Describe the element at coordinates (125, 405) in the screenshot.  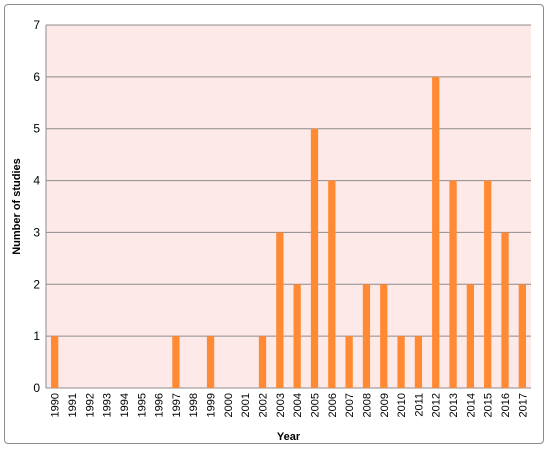
I see `x-tick-label: 1994` at that location.